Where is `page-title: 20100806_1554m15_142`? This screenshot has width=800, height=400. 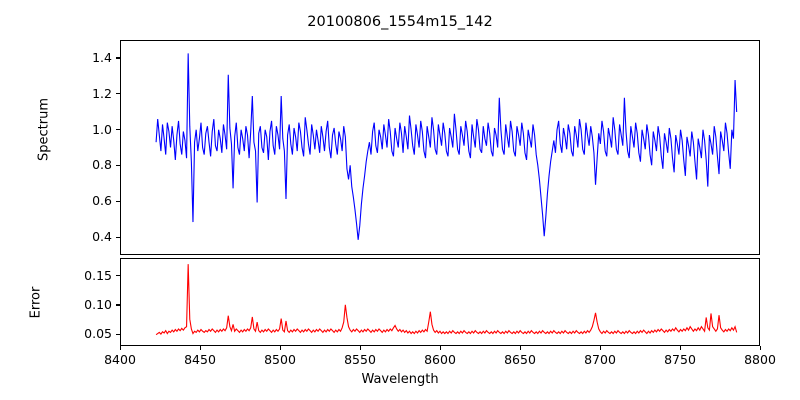 page-title: 20100806_1554m15_142 is located at coordinates (400, 22).